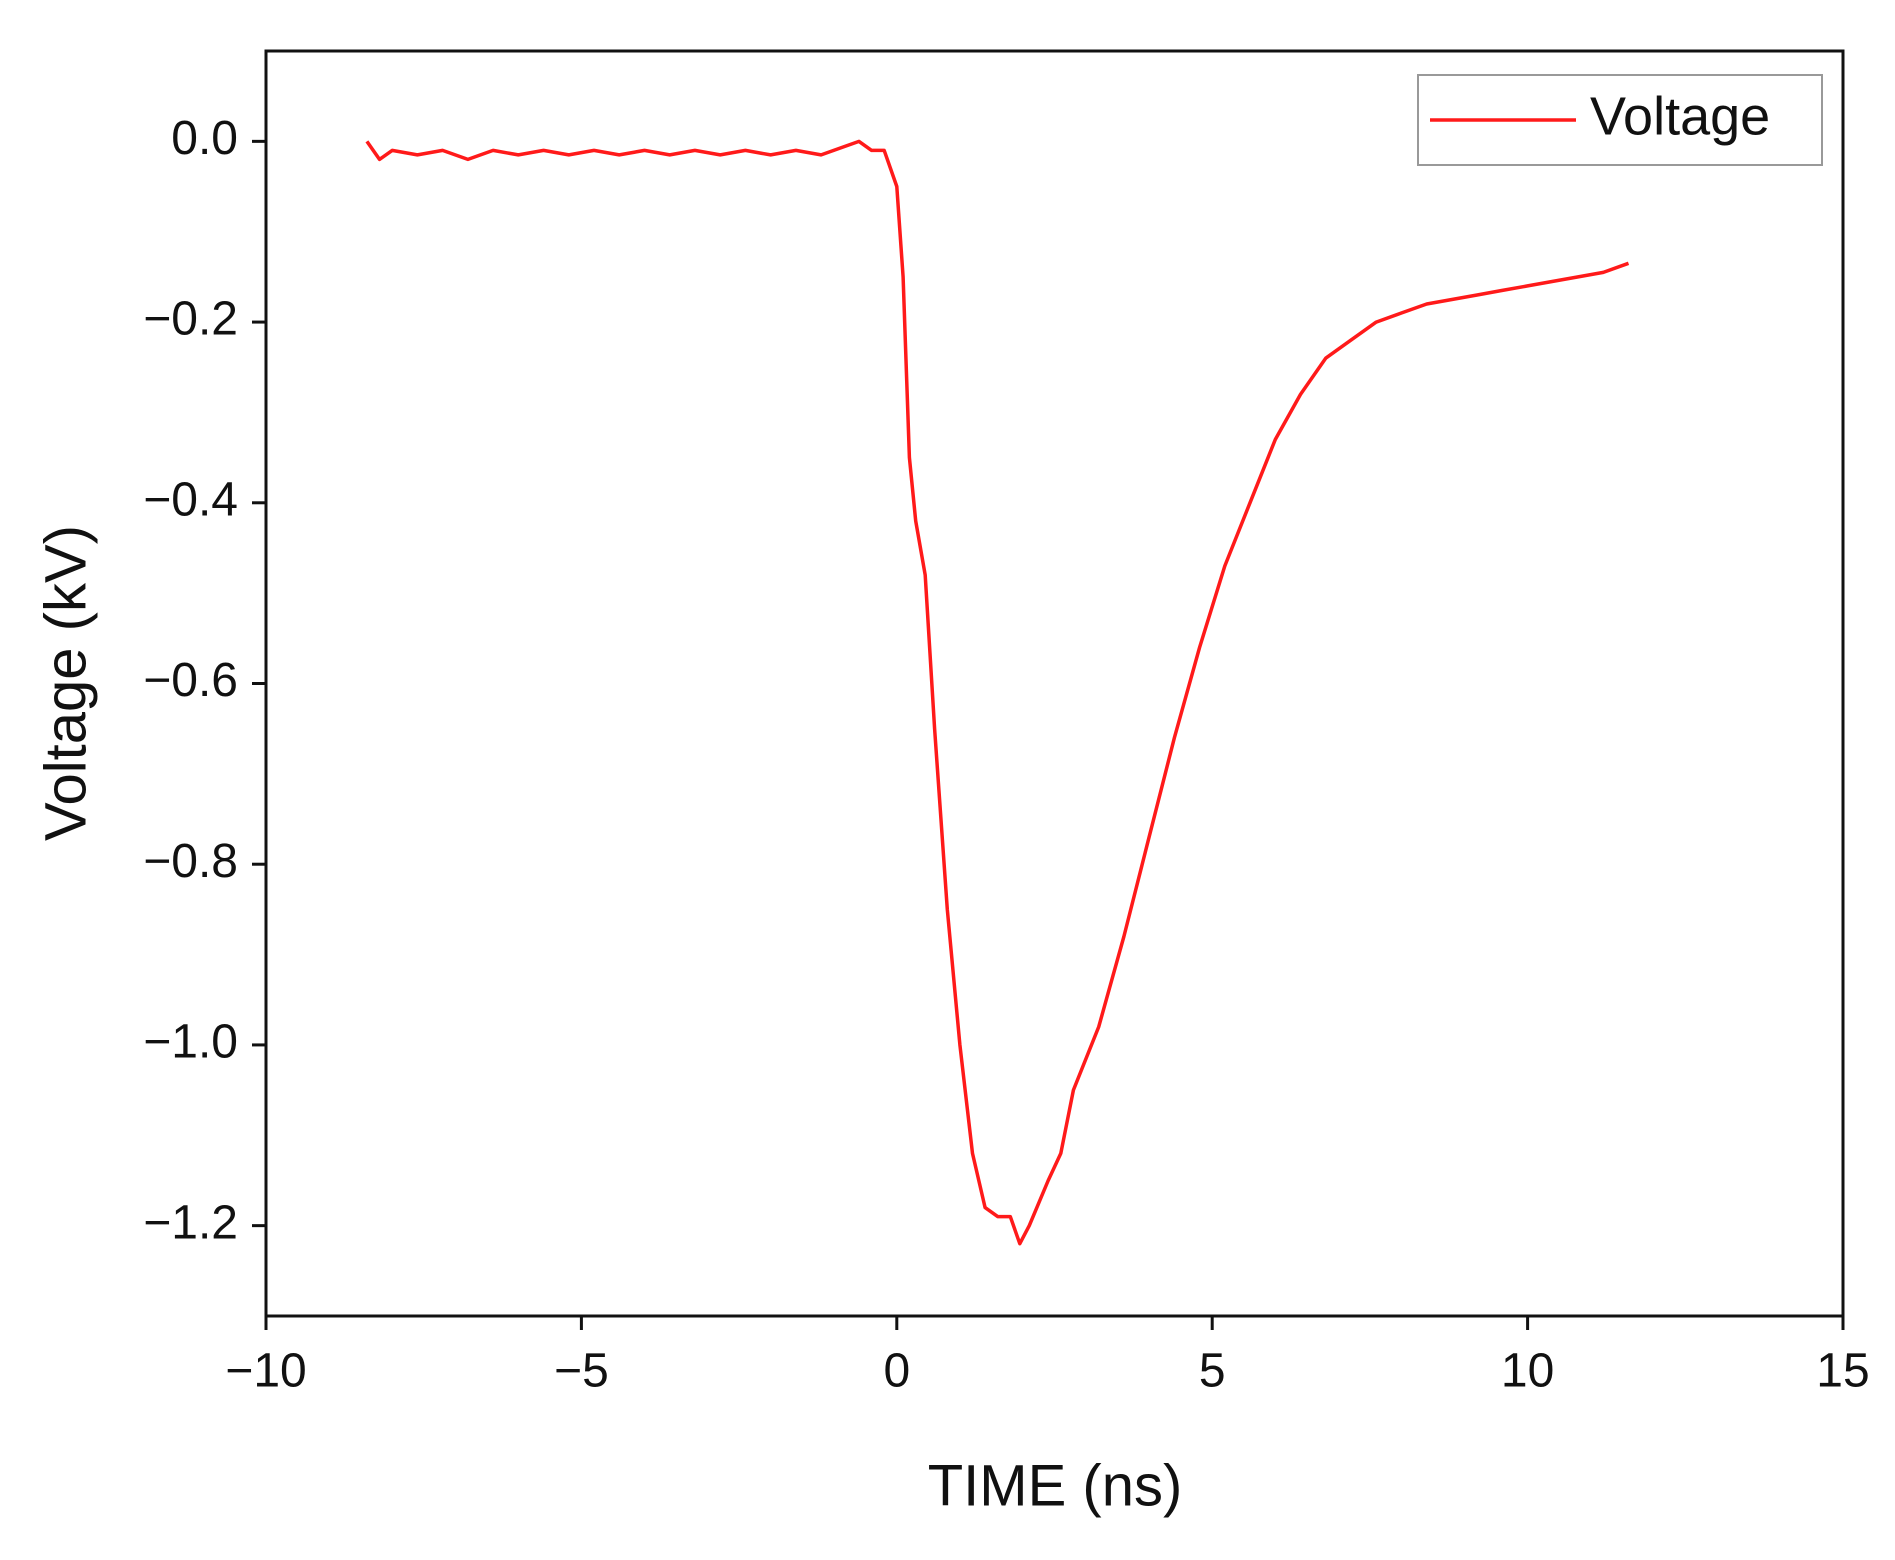 This screenshot has height=1560, width=1895. What do you see at coordinates (190, 319) in the screenshot?
I see `y-tick-label: −0.2` at bounding box center [190, 319].